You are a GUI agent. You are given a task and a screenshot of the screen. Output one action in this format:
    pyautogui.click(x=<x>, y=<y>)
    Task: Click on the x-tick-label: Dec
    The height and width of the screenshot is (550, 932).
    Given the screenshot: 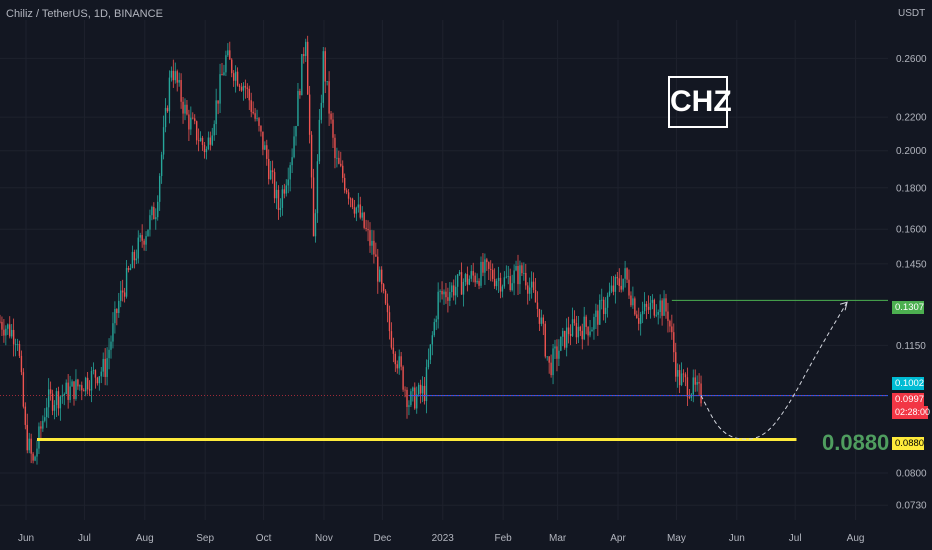 What is the action you would take?
    pyautogui.click(x=382, y=538)
    